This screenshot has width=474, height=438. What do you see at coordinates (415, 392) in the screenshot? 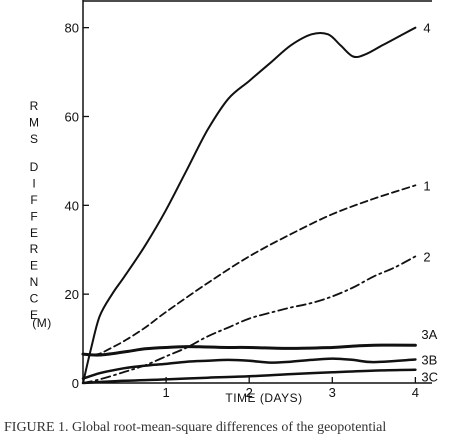
I see `x-tick-label: 4` at bounding box center [415, 392].